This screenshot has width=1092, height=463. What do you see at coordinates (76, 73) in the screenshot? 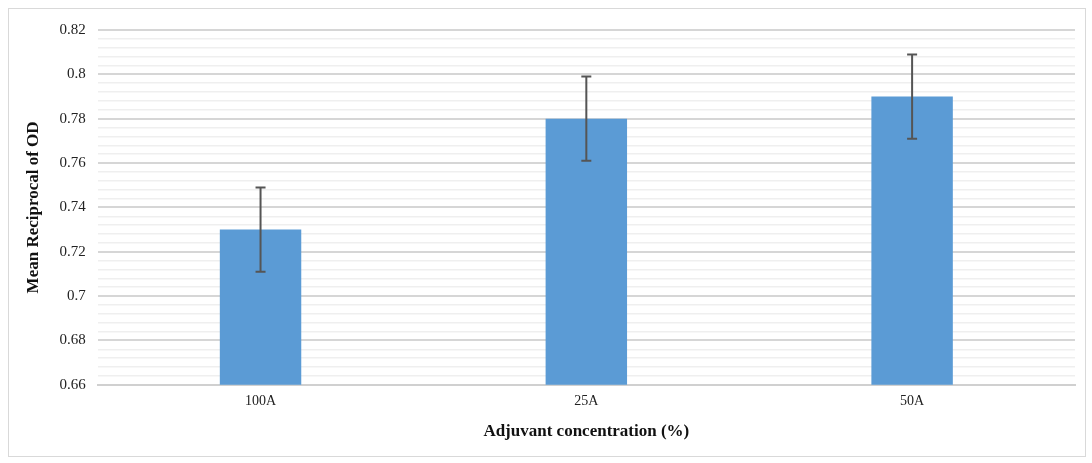
I see `y-tick-label: 0.8` at bounding box center [76, 73].